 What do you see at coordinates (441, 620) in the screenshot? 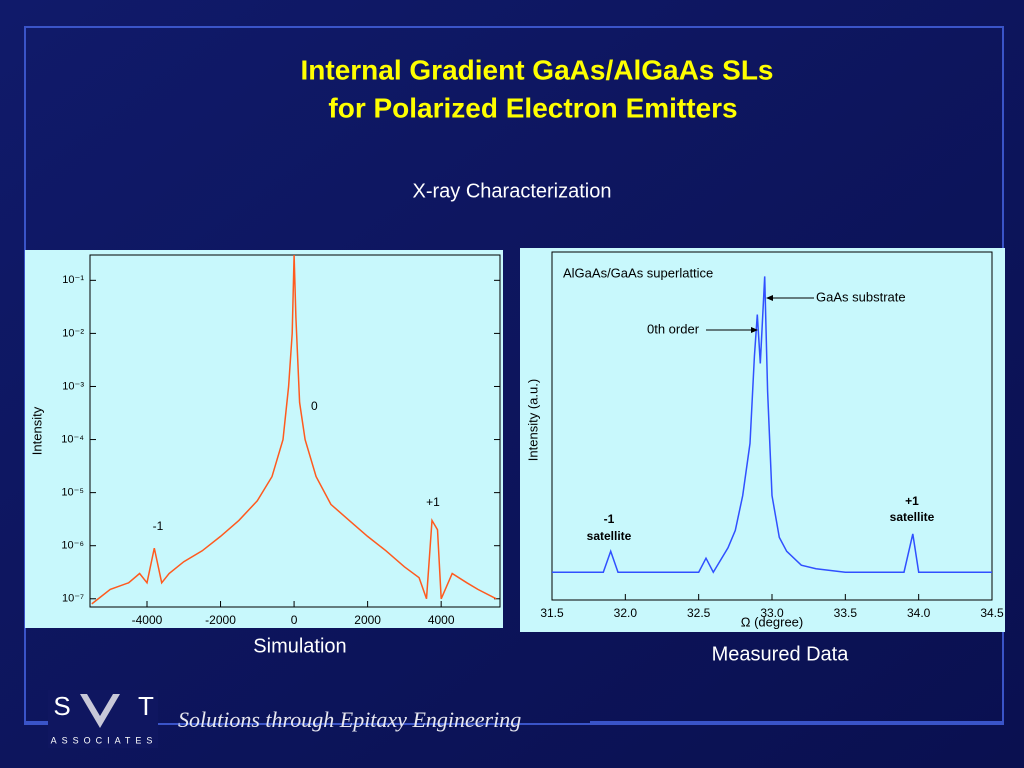
I see `x-tick-label: 4000` at bounding box center [441, 620].